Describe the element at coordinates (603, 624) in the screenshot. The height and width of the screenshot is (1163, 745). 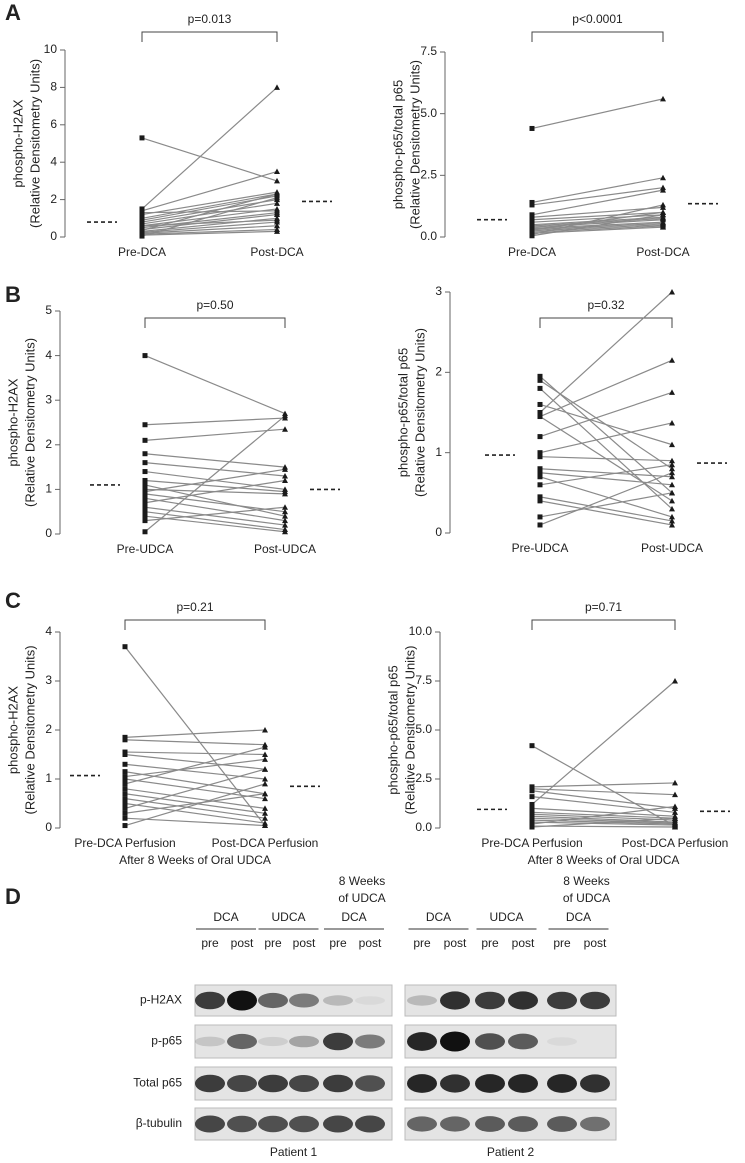
I see `significance-bracket` at that location.